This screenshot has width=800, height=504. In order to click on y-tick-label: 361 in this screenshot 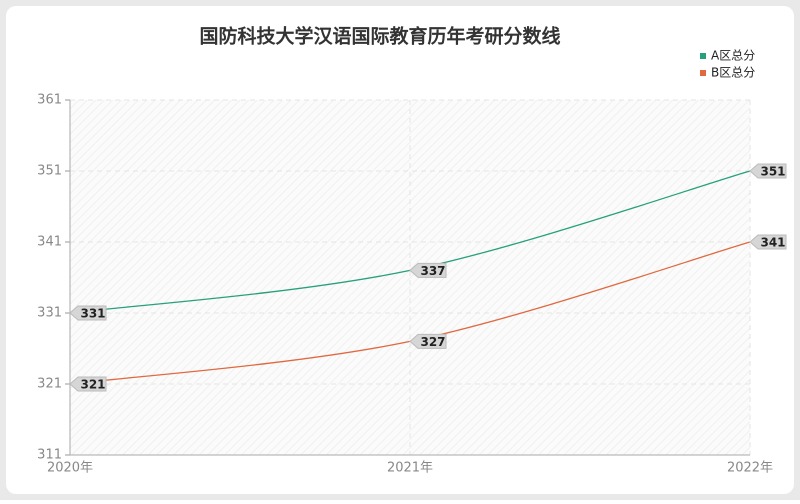, I will do `click(49, 100)`.